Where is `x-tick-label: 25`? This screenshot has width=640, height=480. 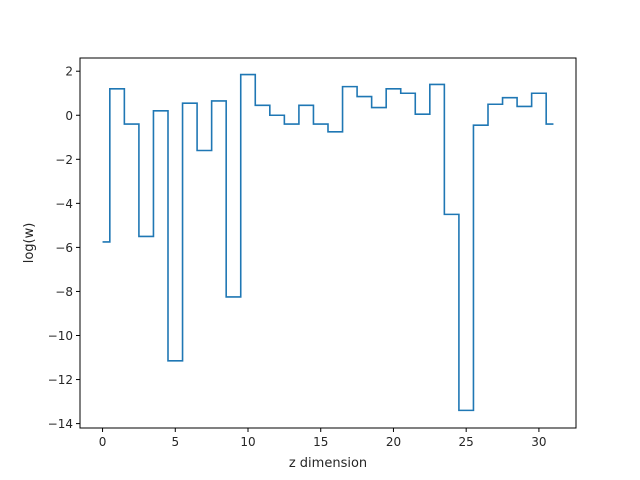
x-tick-label: 25 is located at coordinates (466, 442).